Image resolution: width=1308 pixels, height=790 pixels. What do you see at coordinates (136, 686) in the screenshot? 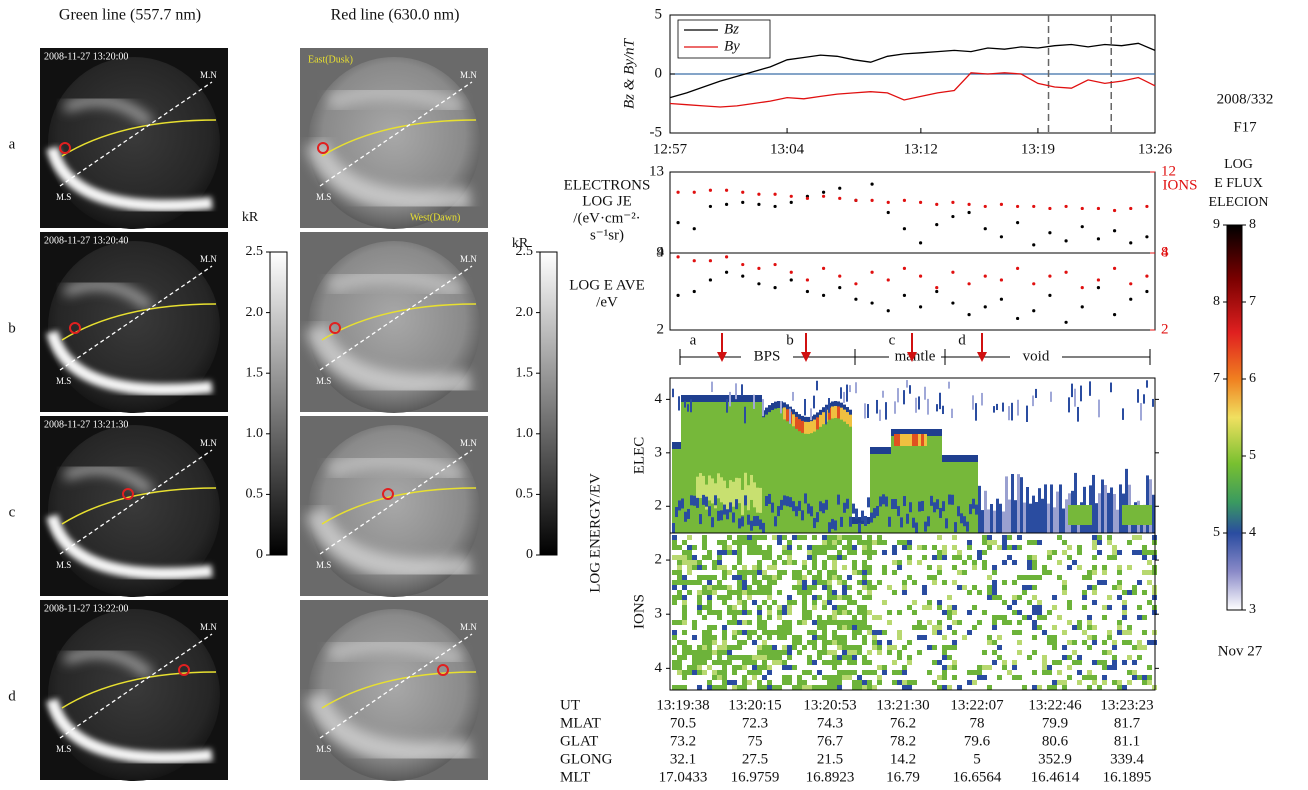
I see `meridian` at bounding box center [136, 686].